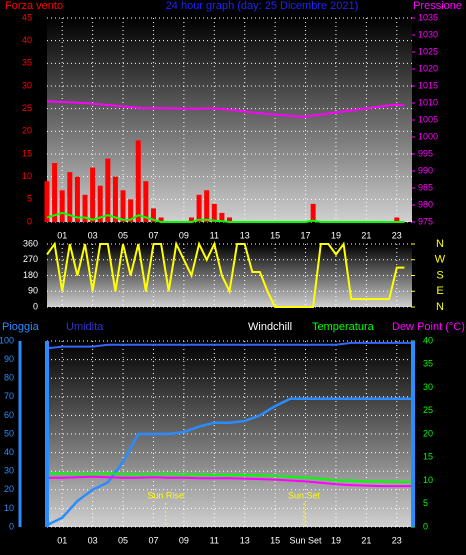 This screenshot has width=466, height=555. What do you see at coordinates (30, 259) in the screenshot?
I see `y-tick-label: 270` at bounding box center [30, 259].